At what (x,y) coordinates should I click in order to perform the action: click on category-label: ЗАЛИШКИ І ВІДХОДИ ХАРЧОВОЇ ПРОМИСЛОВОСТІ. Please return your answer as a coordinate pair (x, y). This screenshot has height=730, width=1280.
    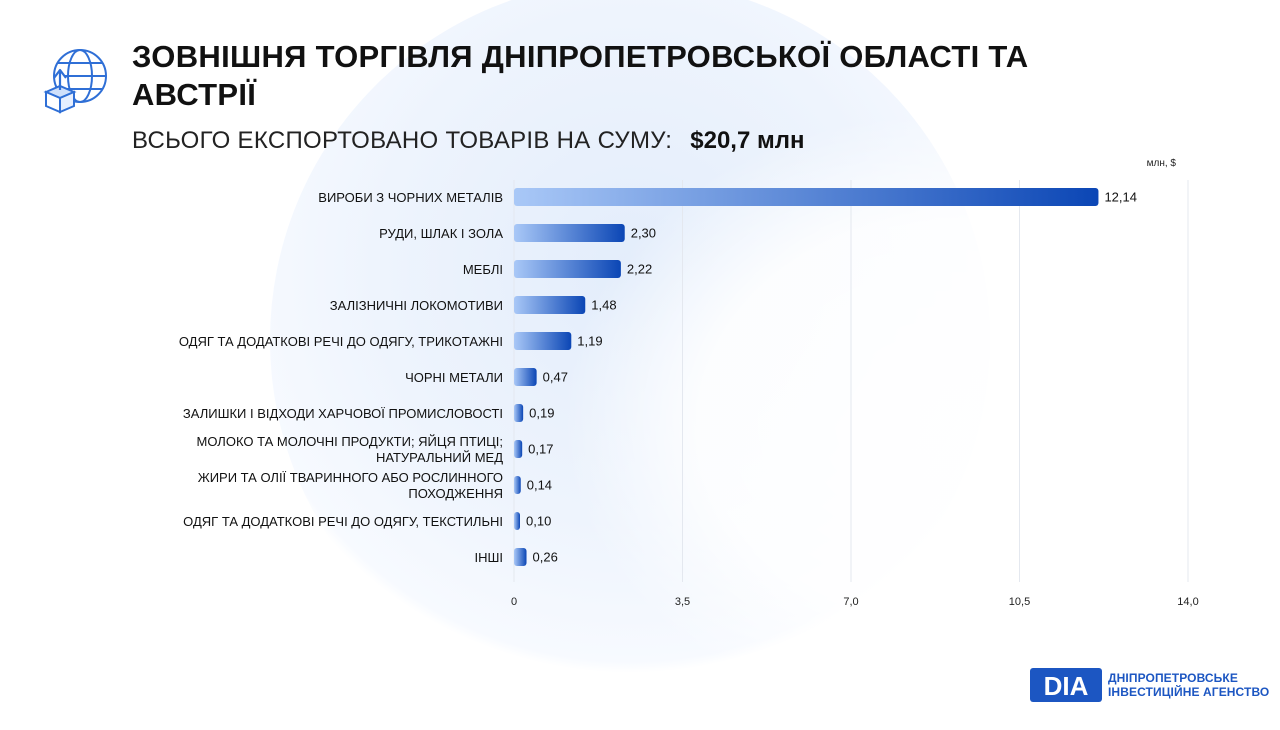
    Looking at the image, I should click on (343, 413).